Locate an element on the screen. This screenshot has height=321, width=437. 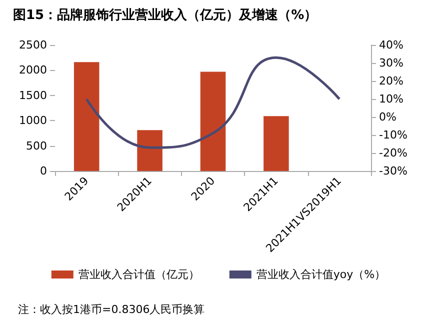
y2-tick-label: 20% is located at coordinates (391, 81).